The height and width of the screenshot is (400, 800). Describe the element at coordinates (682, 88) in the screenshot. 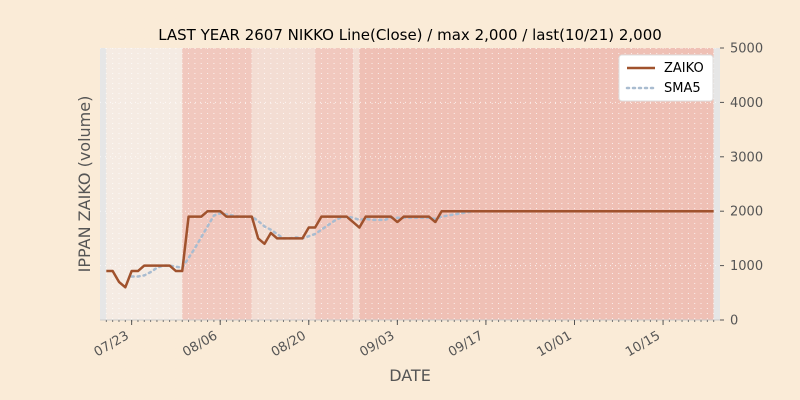

I see `legend-label-sma5: SMA5` at that location.